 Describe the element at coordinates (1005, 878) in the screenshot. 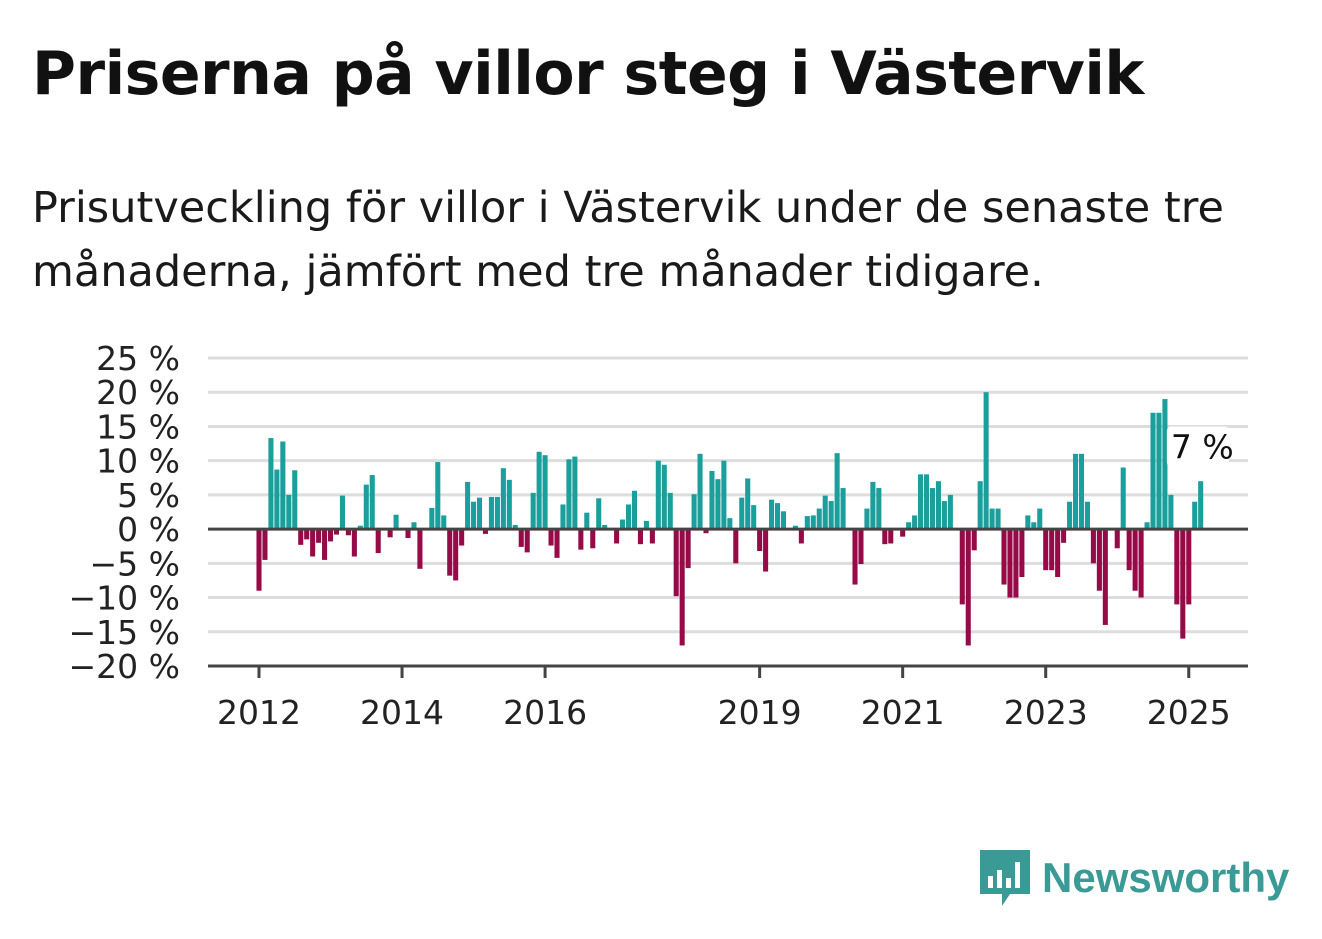

I see `newsworthy-logo-icon` at that location.